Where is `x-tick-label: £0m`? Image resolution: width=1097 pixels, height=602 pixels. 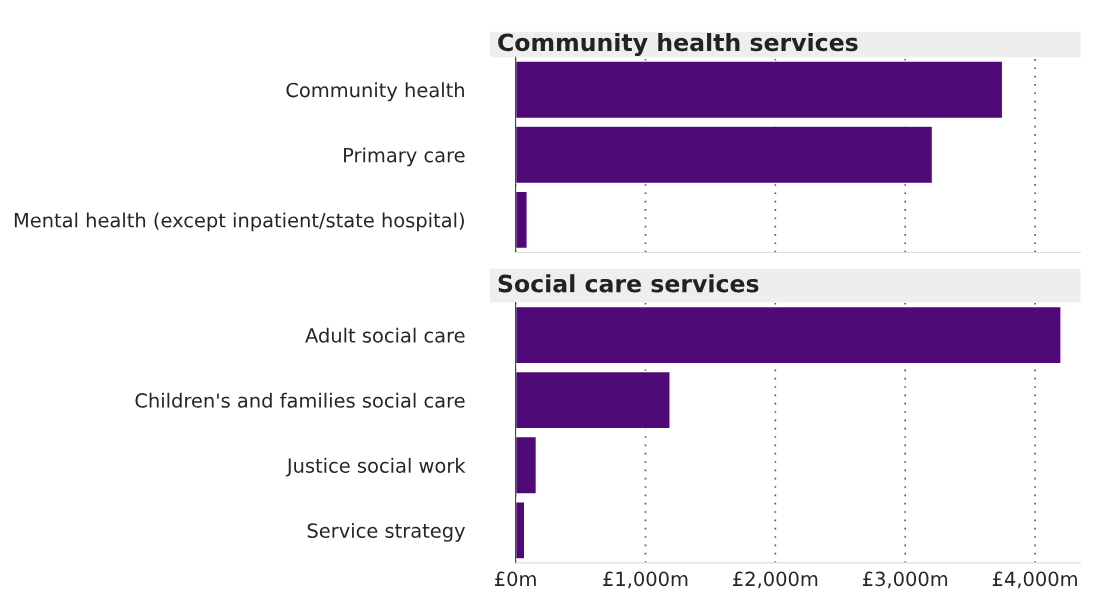
x-tick-label: £0m is located at coordinates (515, 579).